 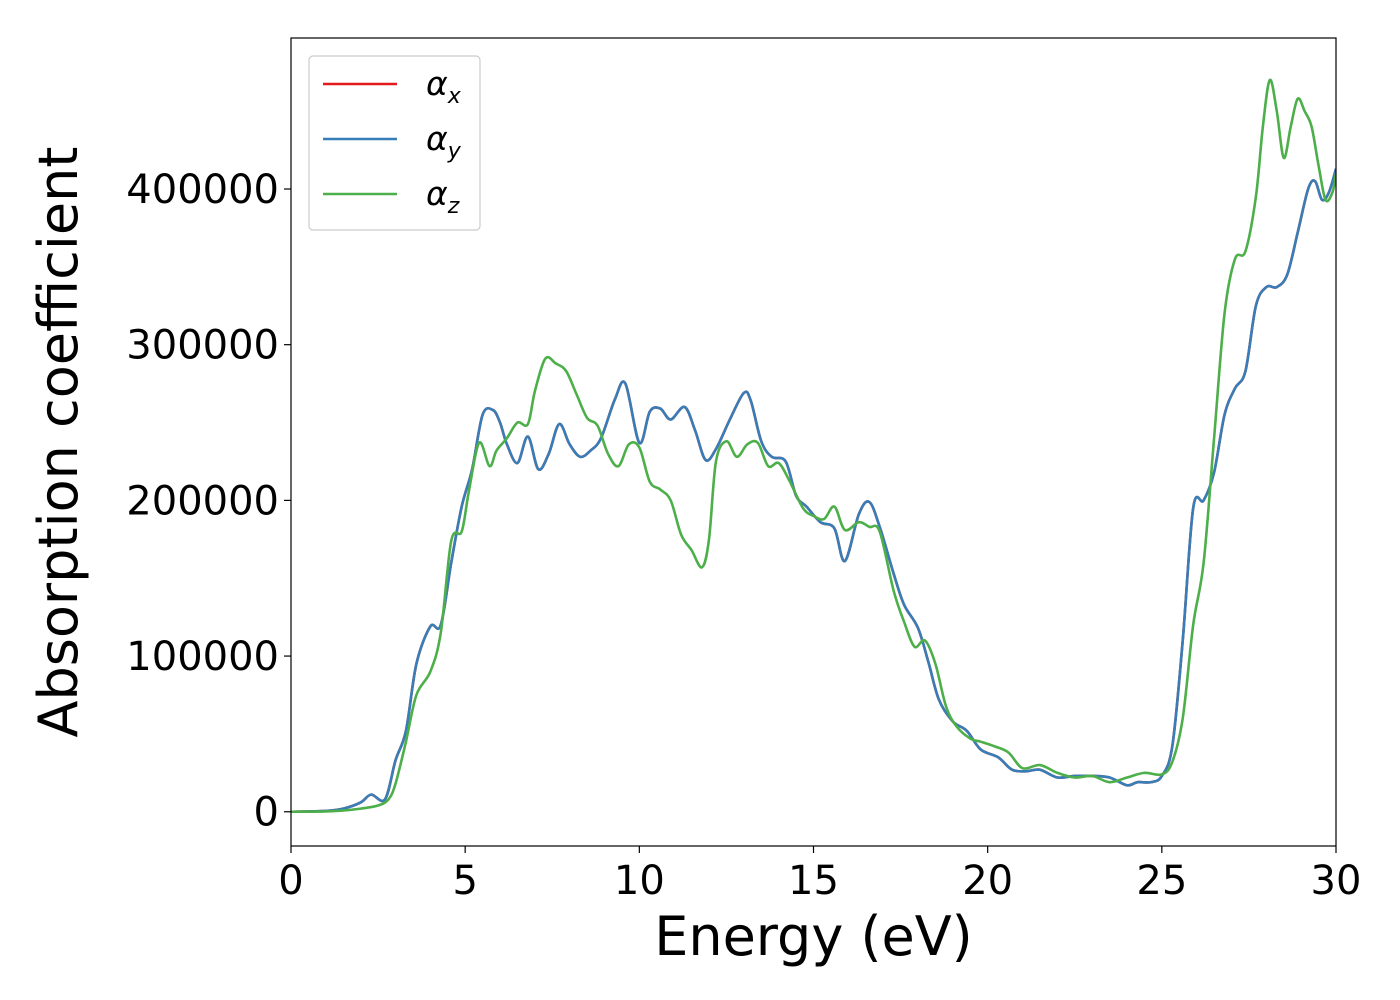 What do you see at coordinates (444, 141) in the screenshot?
I see `legend-label-y: αy` at bounding box center [444, 141].